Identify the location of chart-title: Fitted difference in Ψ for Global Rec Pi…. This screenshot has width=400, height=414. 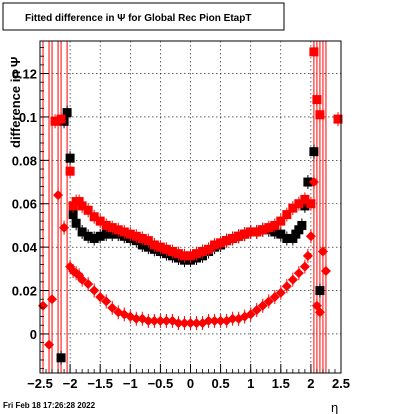
(138, 18).